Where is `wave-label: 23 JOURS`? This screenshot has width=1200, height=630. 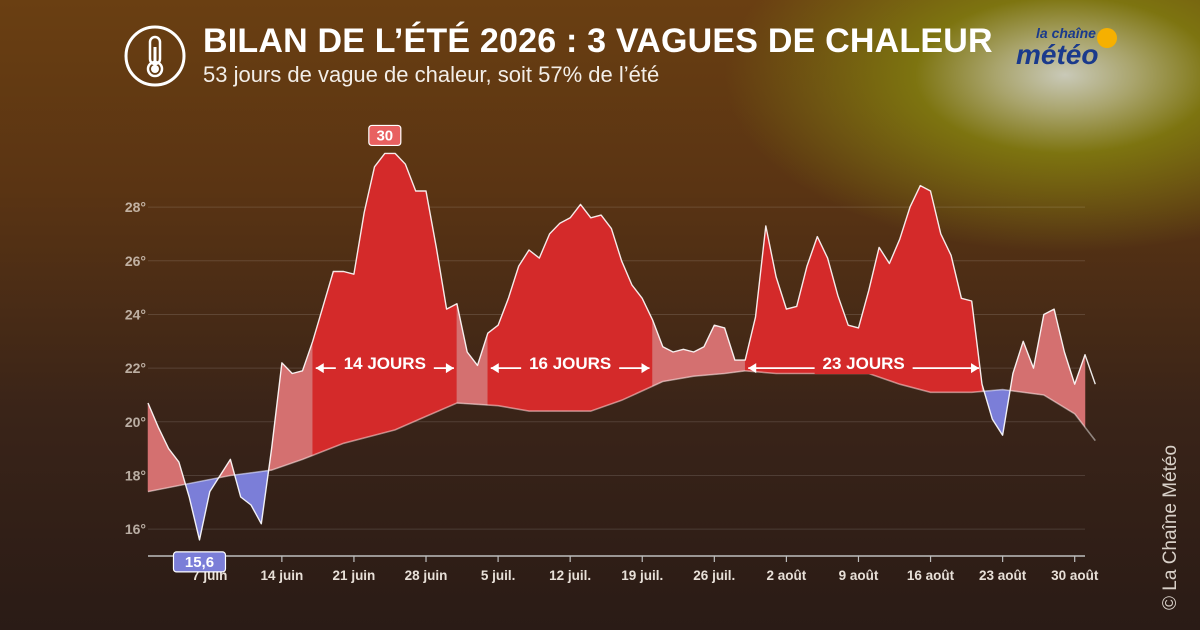
wave-label: 23 JOURS is located at coordinates (864, 363).